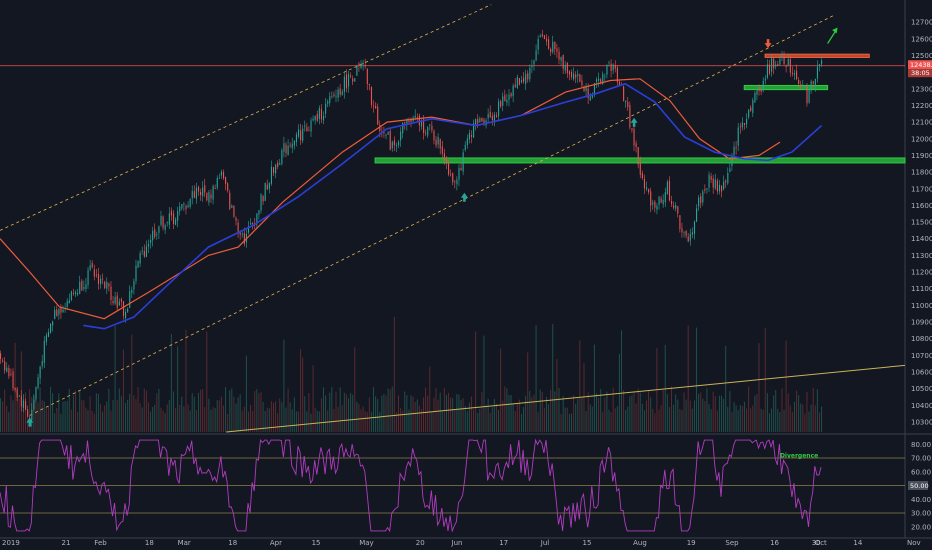 The height and width of the screenshot is (550, 932). Describe the element at coordinates (640, 543) in the screenshot. I see `time-tick-label: Aug` at that location.